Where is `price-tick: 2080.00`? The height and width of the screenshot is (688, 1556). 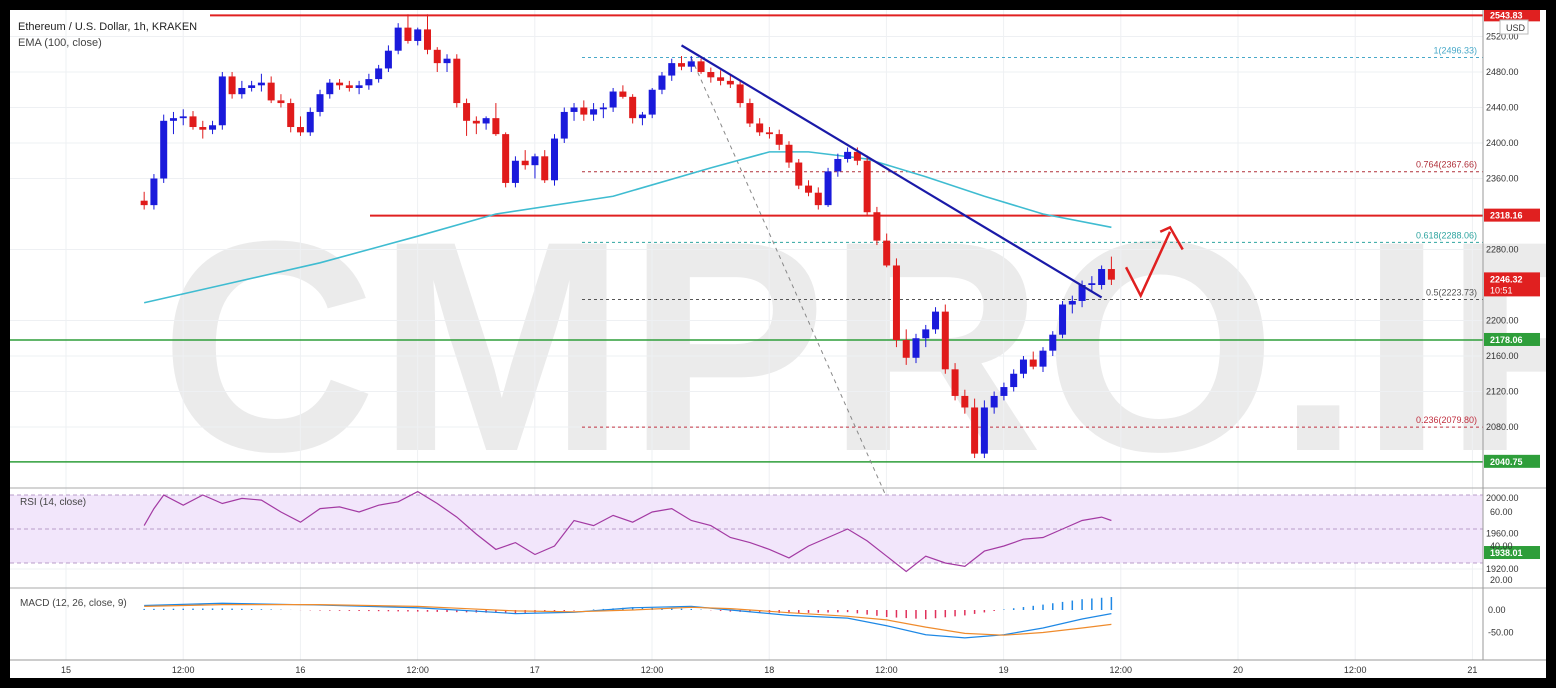
price-tick: 2080.00 is located at coordinates (1502, 427).